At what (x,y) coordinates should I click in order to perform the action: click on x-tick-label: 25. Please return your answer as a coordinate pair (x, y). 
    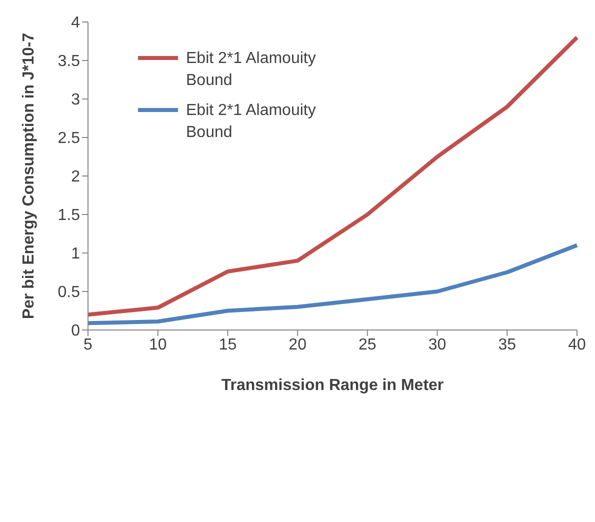
    Looking at the image, I should click on (367, 345).